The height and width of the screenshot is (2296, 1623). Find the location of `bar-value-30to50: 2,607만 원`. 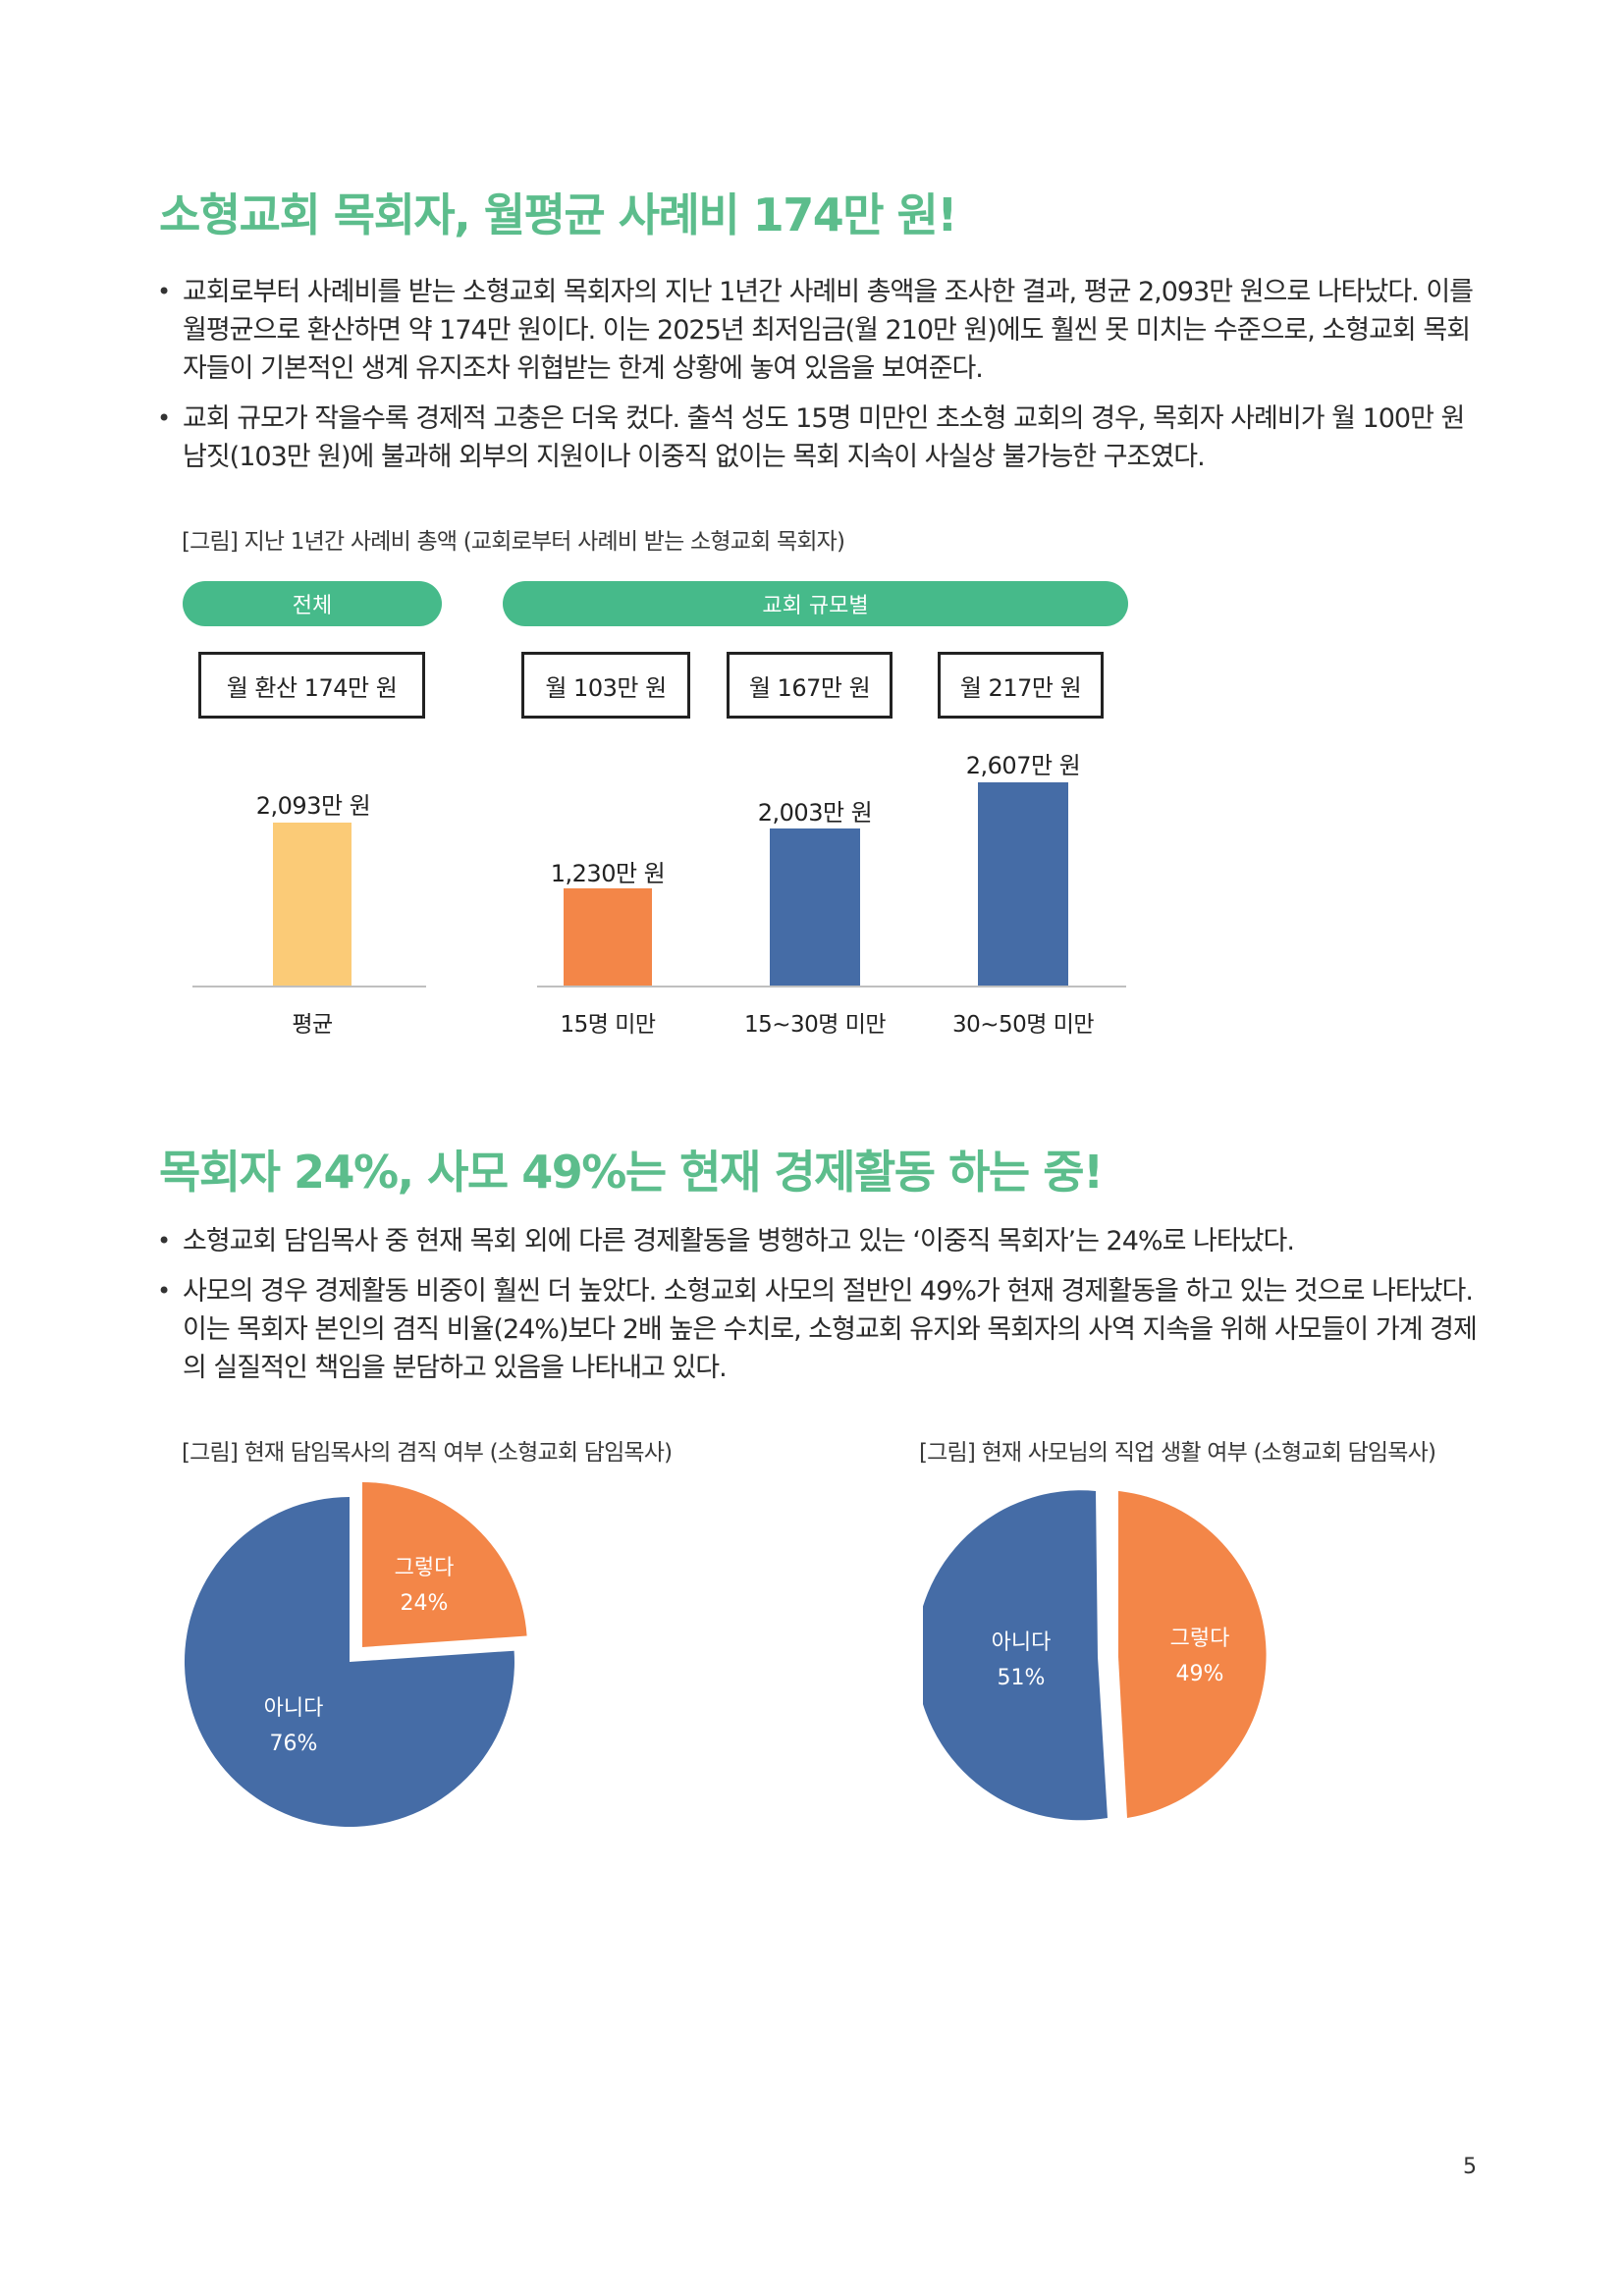

bar-value-30to50: 2,607만 원 is located at coordinates (1023, 765).